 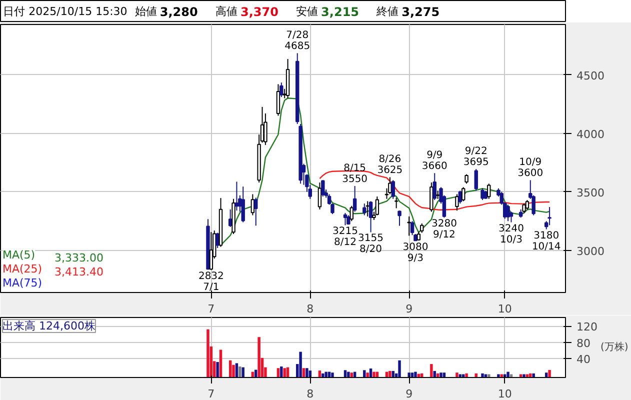 I want to click on annotation: 10/9 3600, so click(x=531, y=168).